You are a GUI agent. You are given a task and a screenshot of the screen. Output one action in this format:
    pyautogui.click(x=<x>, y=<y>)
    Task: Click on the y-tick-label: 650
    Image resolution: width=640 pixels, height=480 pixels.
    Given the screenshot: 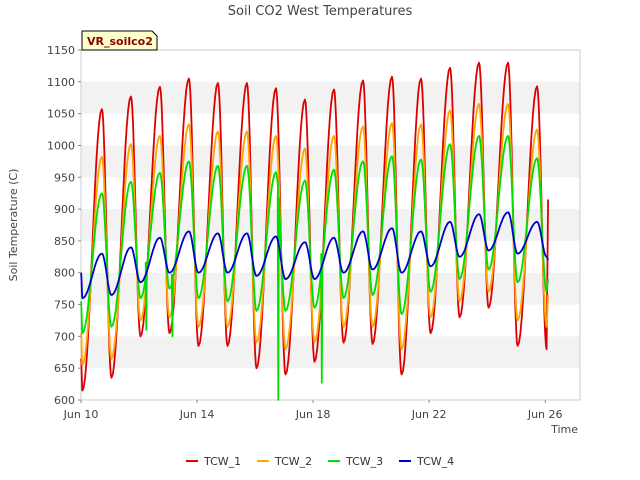 What is the action you would take?
    pyautogui.click(x=64, y=368)
    